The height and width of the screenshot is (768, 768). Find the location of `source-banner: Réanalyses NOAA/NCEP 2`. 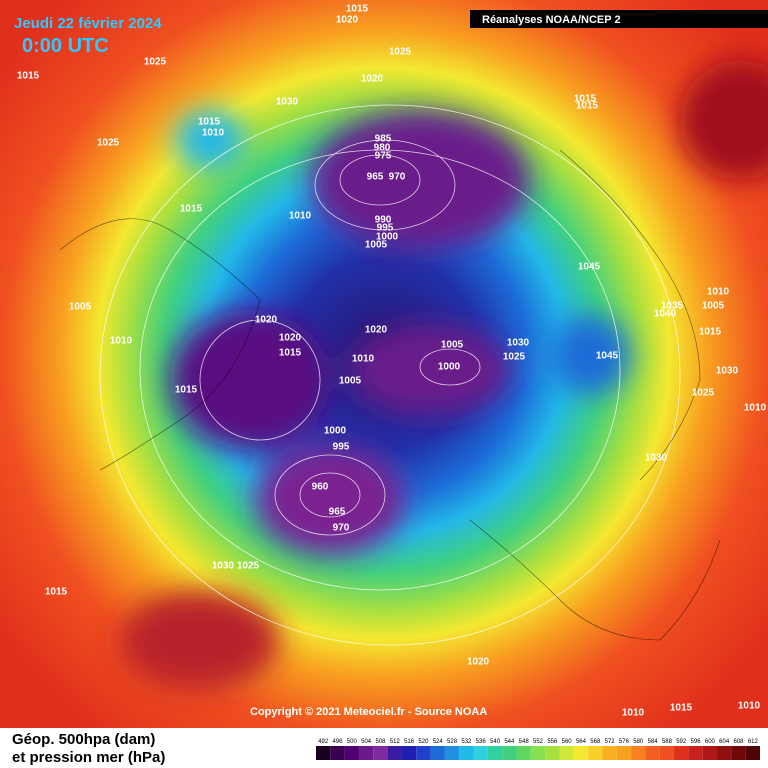

source-banner: Réanalyses NOAA/NCEP 2 is located at coordinates (551, 20).